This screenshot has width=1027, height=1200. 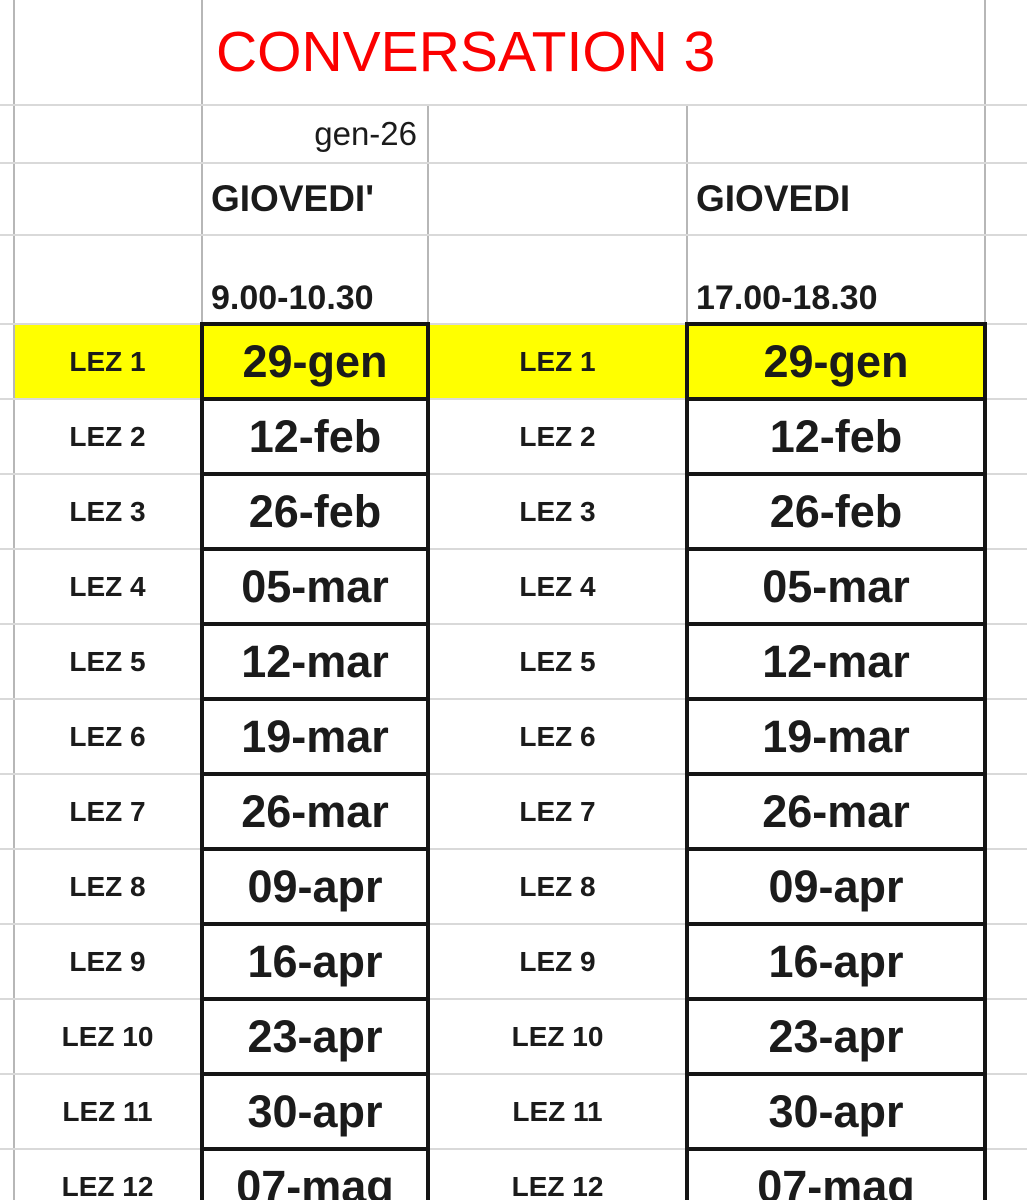 What do you see at coordinates (558, 662) in the screenshot?
I see `lesson-label-right: LEZ 5` at bounding box center [558, 662].